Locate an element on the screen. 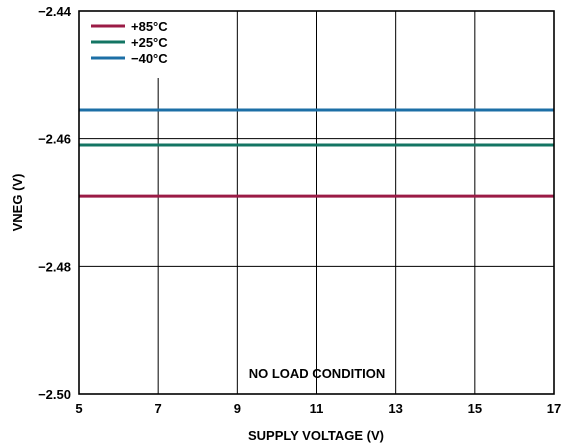  y-tick-labels: −2.44 −2.46 −2.48 −2.50 is located at coordinates (55, 203).